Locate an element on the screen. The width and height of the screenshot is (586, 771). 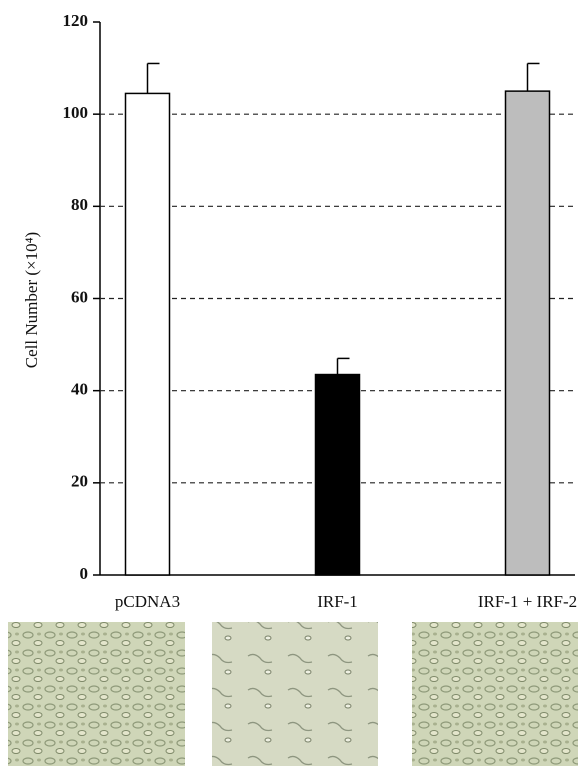
y-tick-label: 60 is located at coordinates (79, 296).